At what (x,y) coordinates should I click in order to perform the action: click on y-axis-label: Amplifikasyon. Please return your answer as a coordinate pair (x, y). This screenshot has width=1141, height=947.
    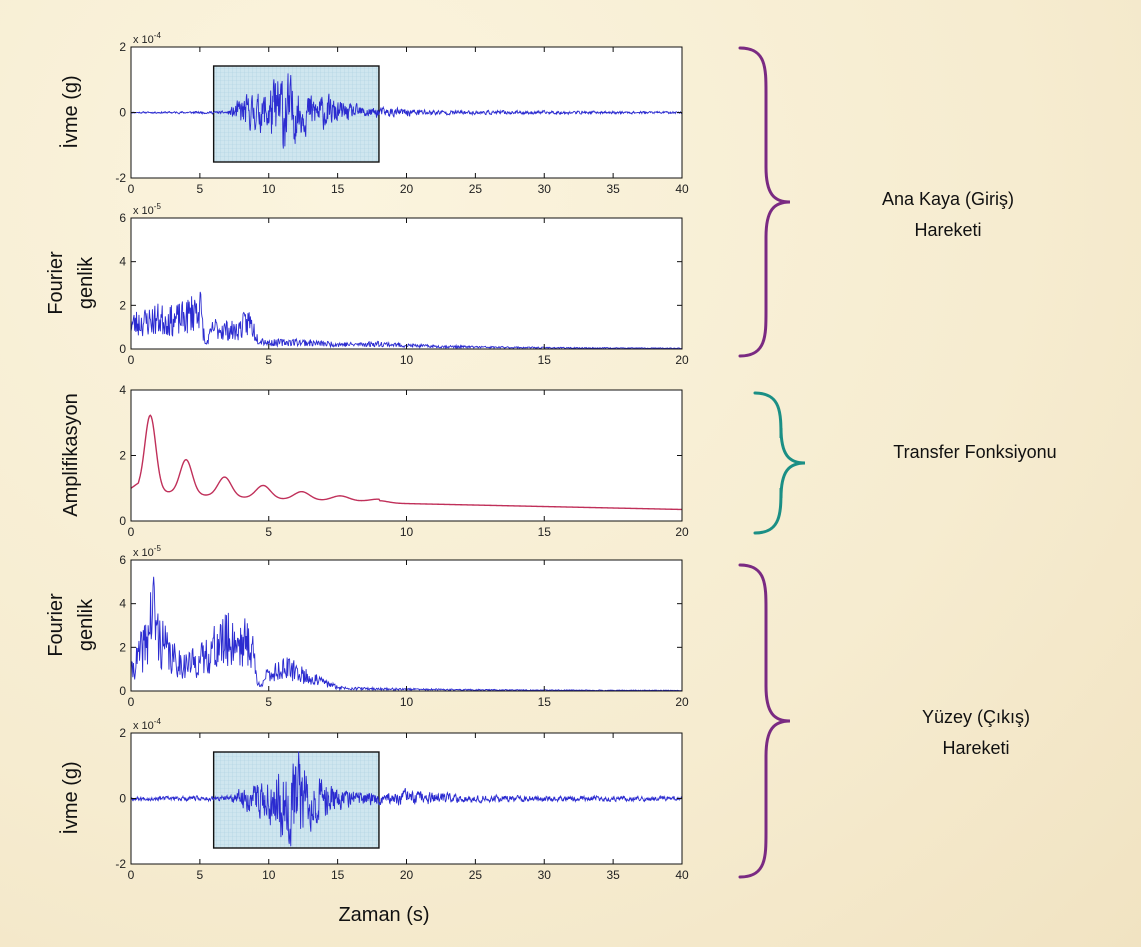
    Looking at the image, I should click on (71, 454).